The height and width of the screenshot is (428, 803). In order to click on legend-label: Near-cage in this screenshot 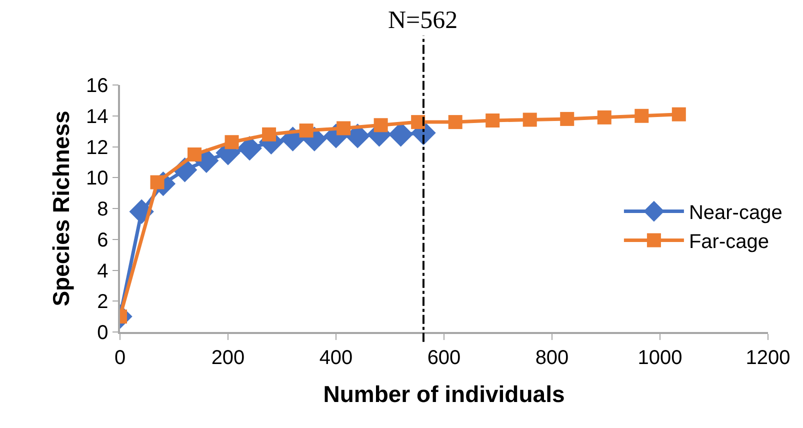, I will do `click(735, 213)`.